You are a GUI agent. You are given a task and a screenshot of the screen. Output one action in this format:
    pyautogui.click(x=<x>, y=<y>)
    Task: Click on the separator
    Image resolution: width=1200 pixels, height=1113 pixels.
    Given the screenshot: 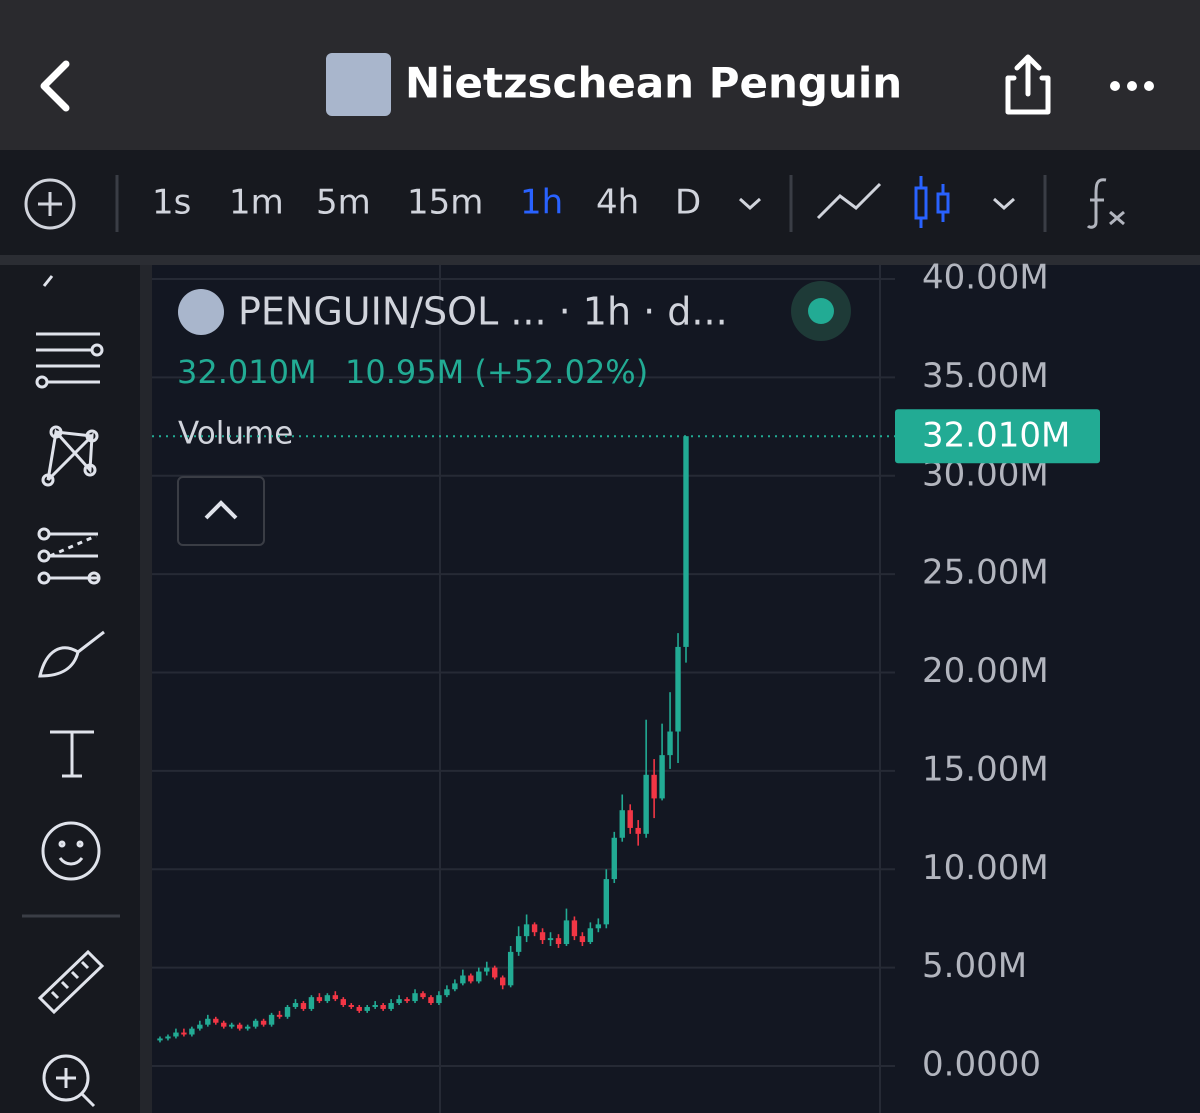 What is the action you would take?
    pyautogui.click(x=600, y=260)
    